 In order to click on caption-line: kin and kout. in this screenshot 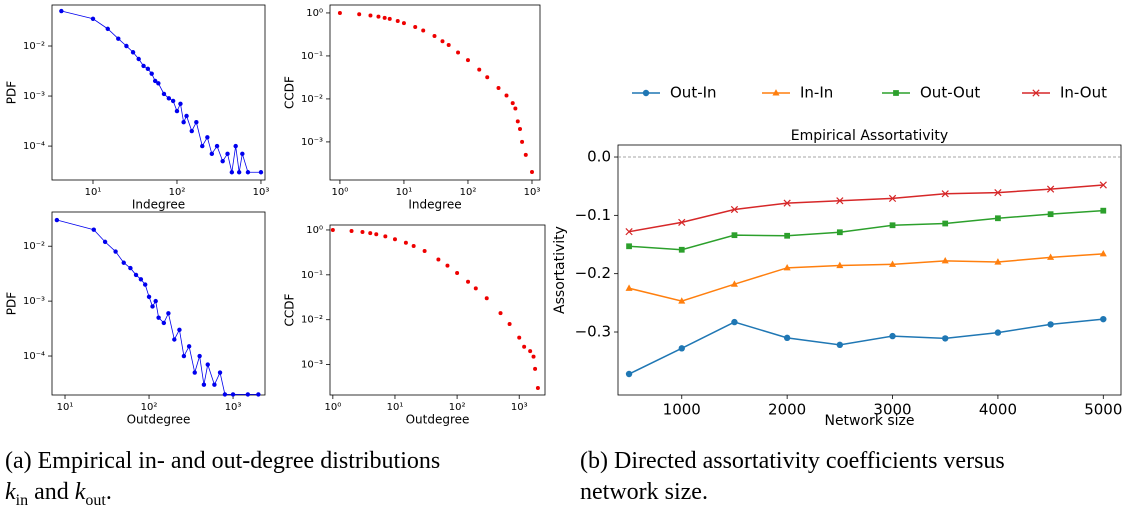, I will do `click(222, 496)`.